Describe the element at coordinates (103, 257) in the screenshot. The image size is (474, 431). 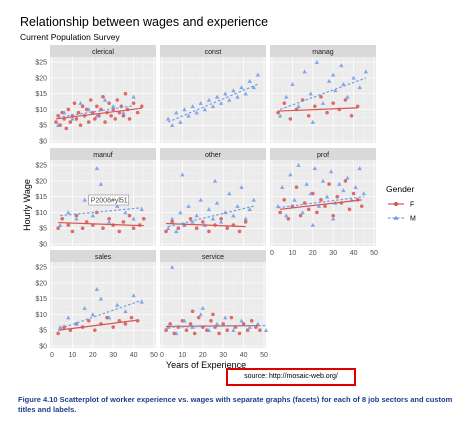
I see `strip-label: sales` at that location.